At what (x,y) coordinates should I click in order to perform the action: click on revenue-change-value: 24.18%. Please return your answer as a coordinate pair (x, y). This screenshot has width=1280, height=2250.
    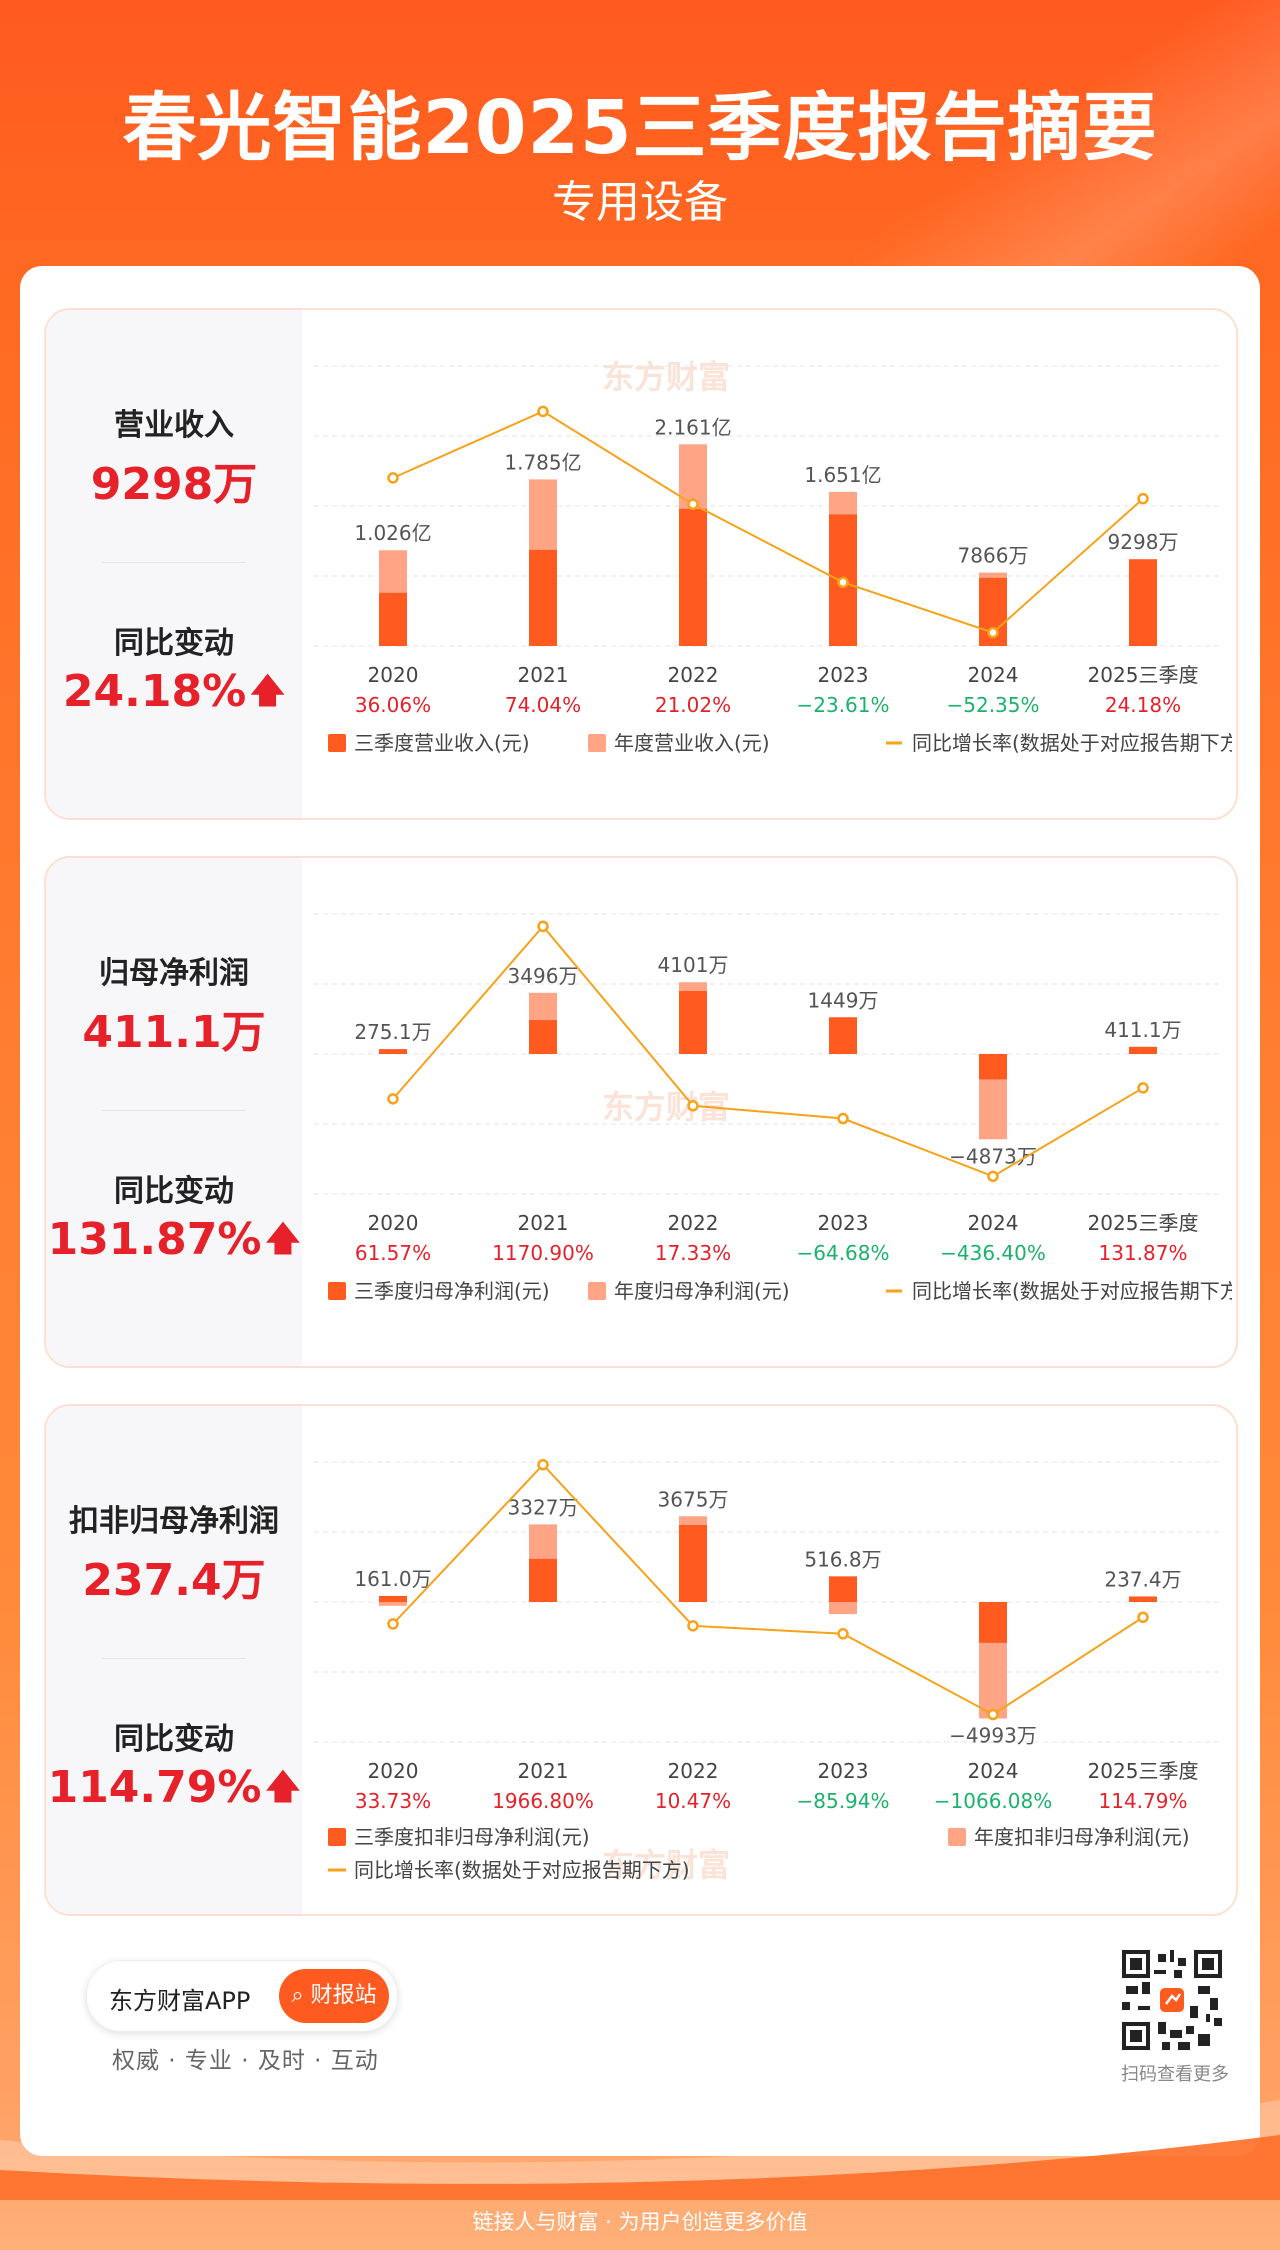
    Looking at the image, I should click on (154, 691).